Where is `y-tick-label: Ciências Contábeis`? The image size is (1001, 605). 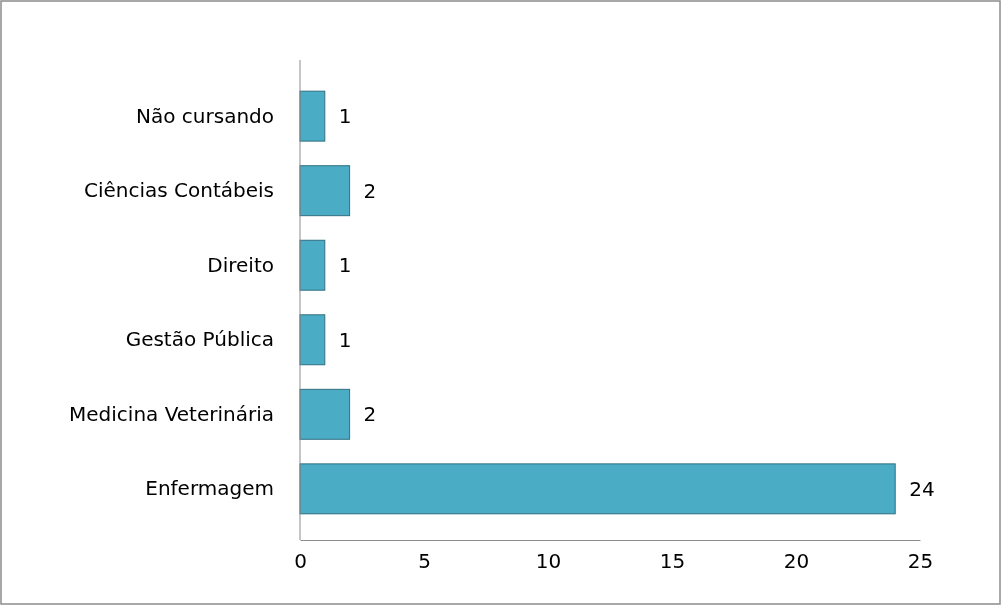
y-tick-label: Ciências Contábeis is located at coordinates (178, 190).